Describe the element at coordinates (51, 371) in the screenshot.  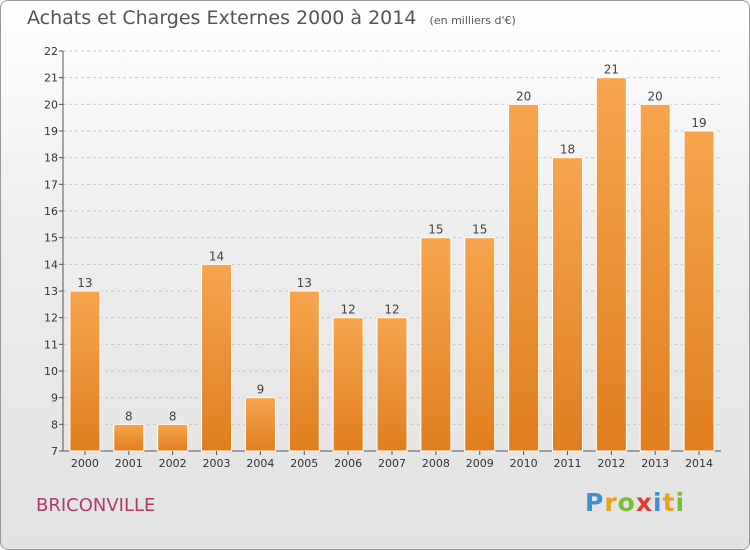
I see `y-tick-label: 10` at that location.